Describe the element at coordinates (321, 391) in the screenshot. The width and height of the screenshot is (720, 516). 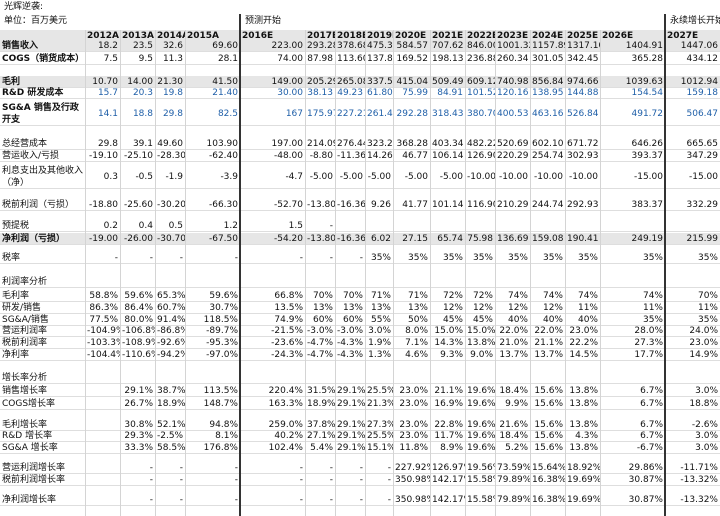
I see `cell: 31.5%` at that location.